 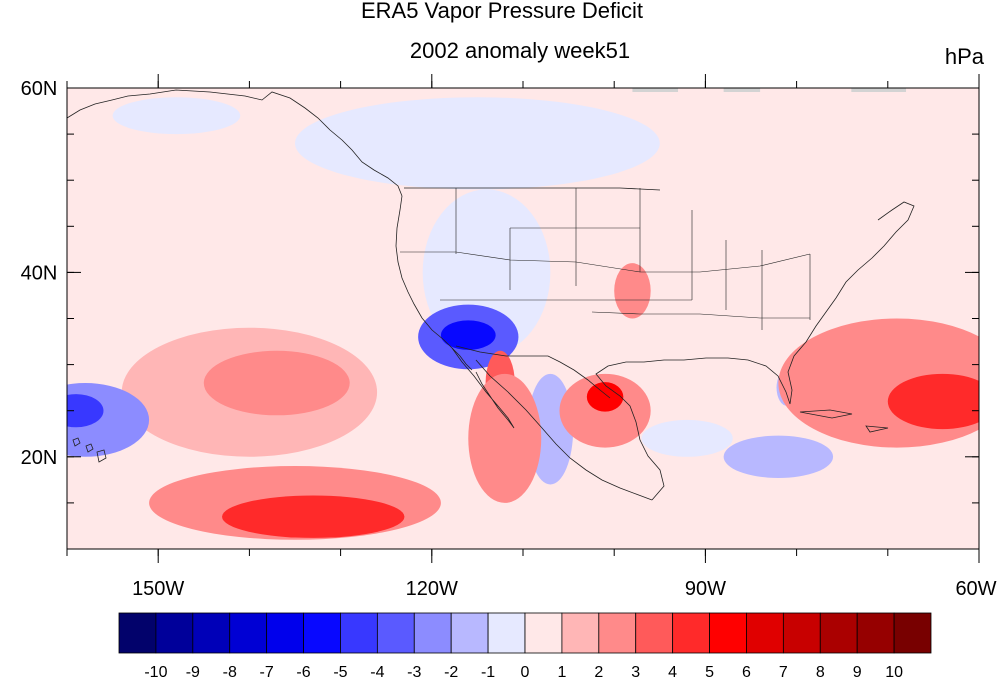 What do you see at coordinates (687, 438) in the screenshot?
I see `gulf-negative-anomaly` at bounding box center [687, 438].